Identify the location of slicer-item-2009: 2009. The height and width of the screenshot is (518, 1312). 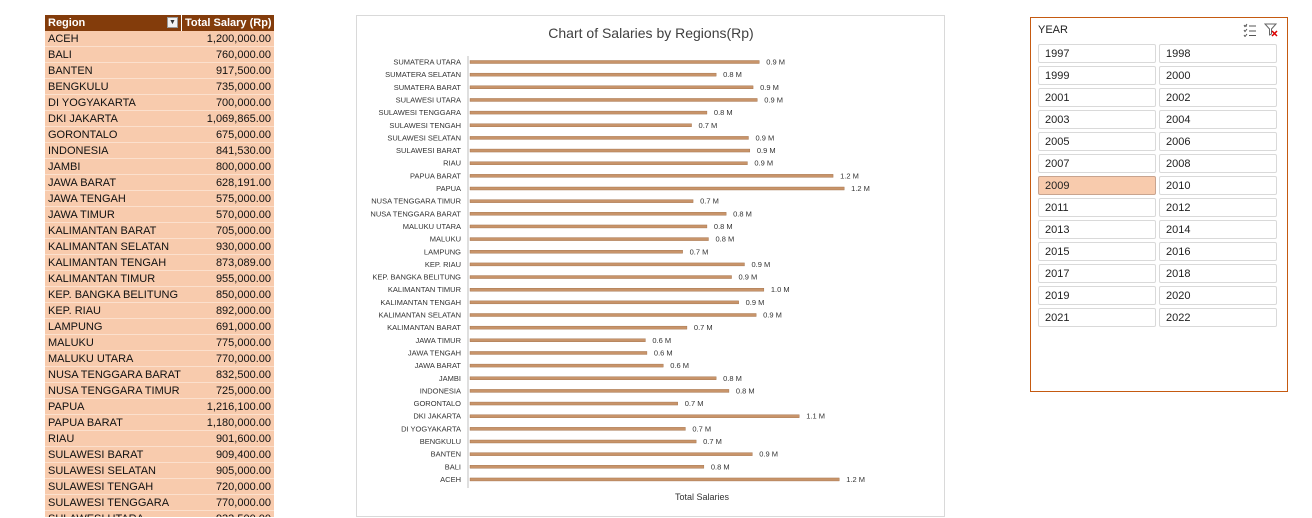
(1097, 185).